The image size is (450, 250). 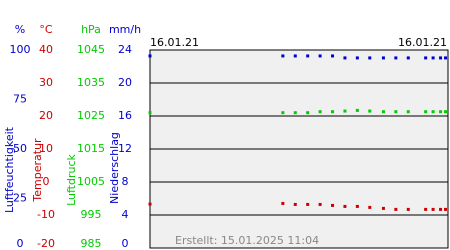 What do you see at coordinates (125, 29) in the screenshot?
I see `axis-unit: mm/h` at bounding box center [125, 29].